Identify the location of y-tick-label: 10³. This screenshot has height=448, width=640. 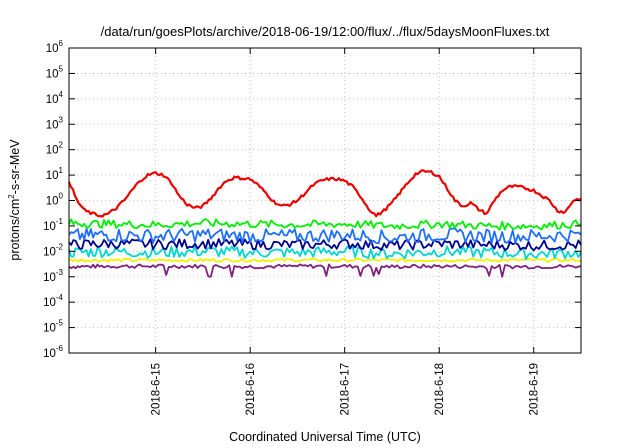
(55, 123).